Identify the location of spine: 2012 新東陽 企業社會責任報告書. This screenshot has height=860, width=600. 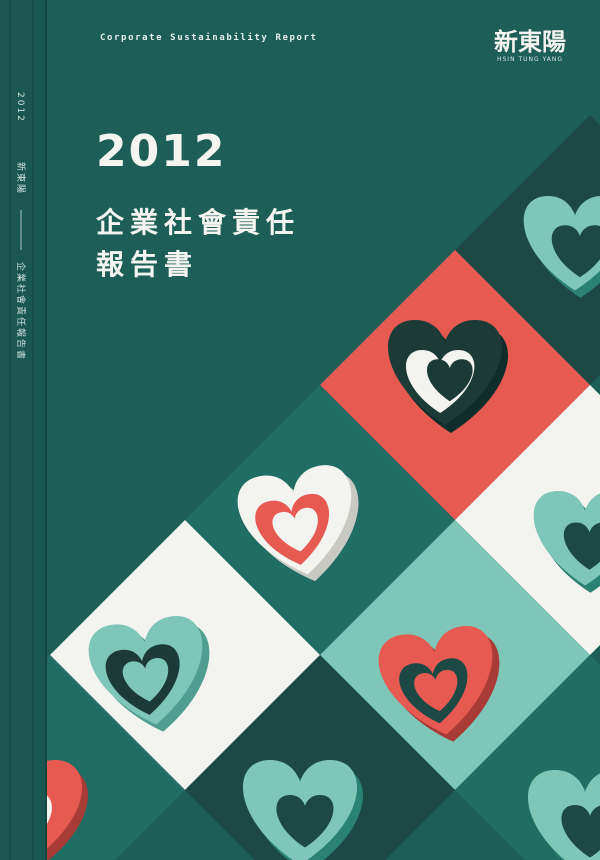
(23, 430).